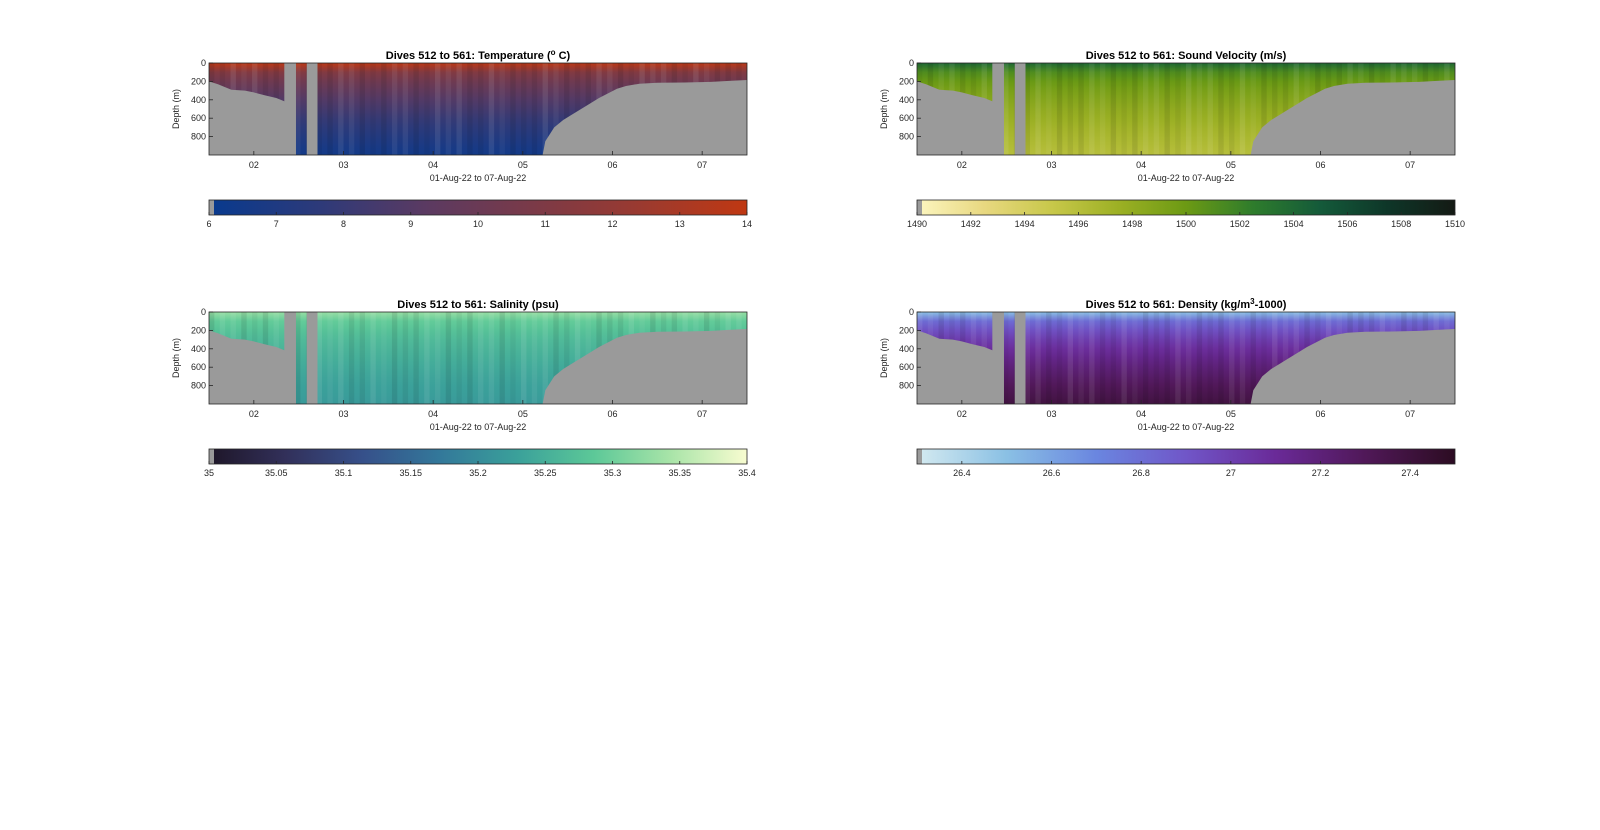  Describe the element at coordinates (1347, 224) in the screenshot. I see `colorbar-tick-label: 1506` at that location.